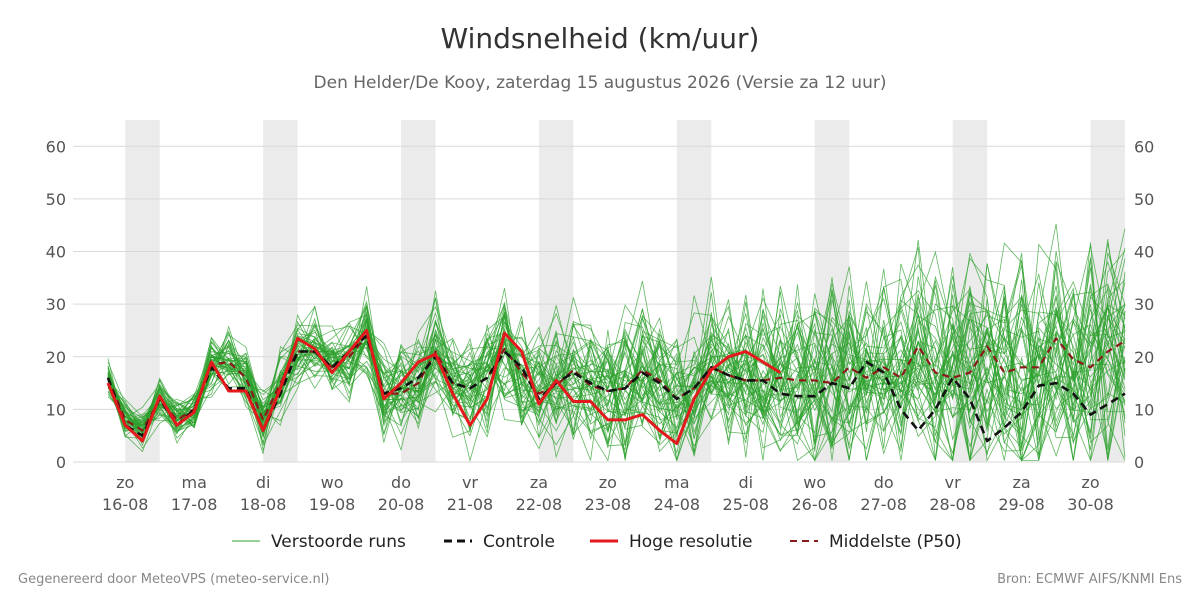  I want to click on x-tick-date: 21-08, so click(470, 504).